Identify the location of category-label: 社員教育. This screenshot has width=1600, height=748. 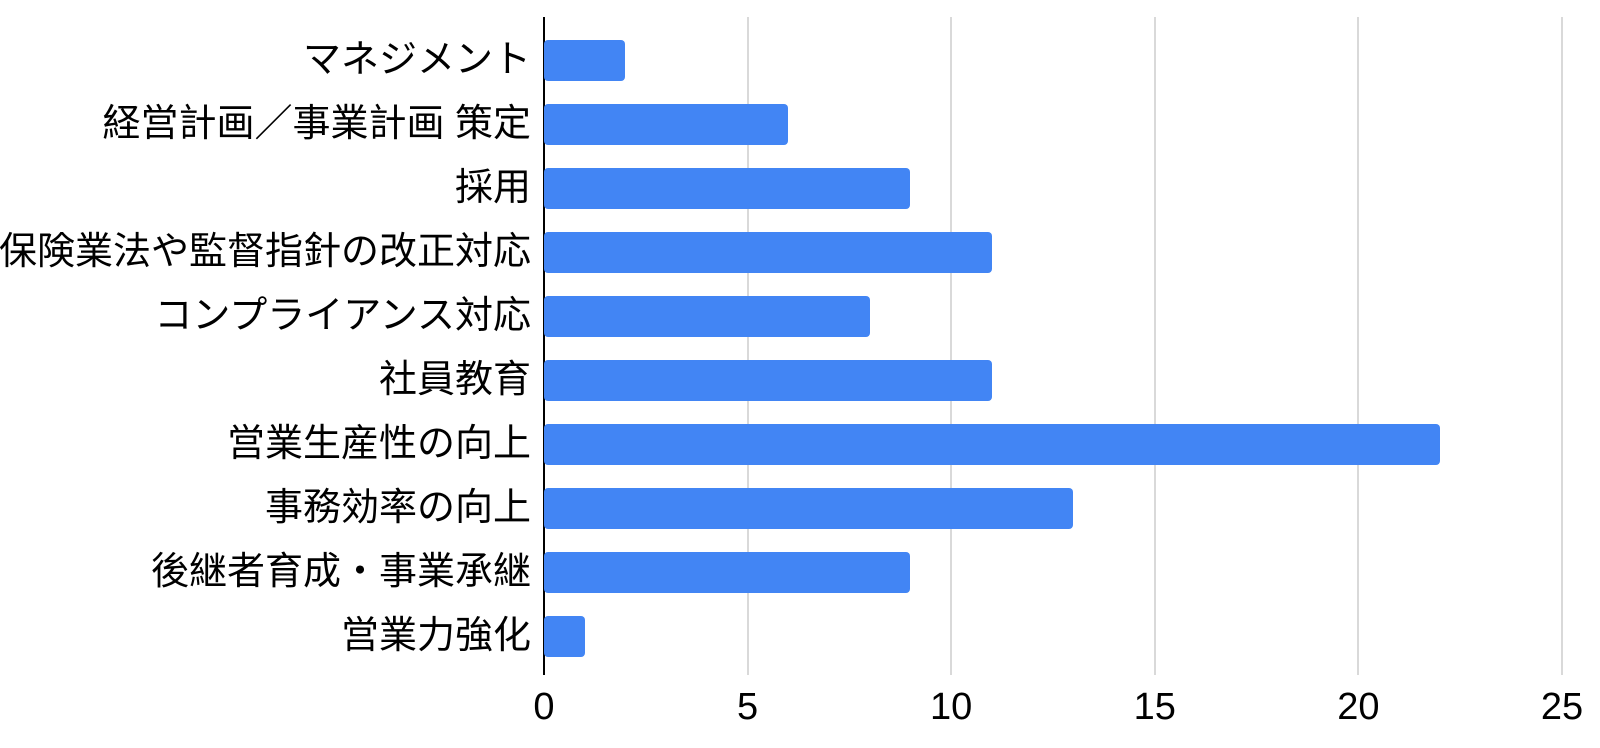
(454, 380).